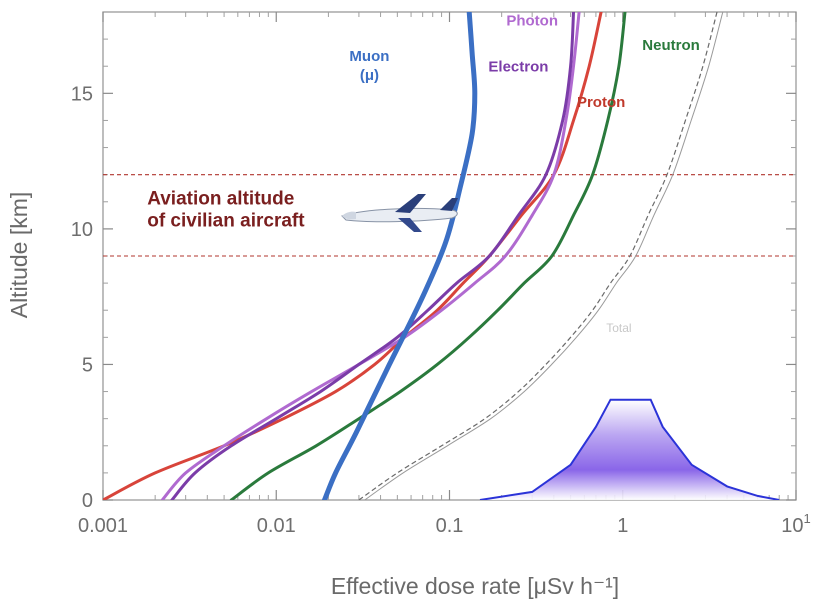  I want to click on distribution-fill, so click(630, 449).